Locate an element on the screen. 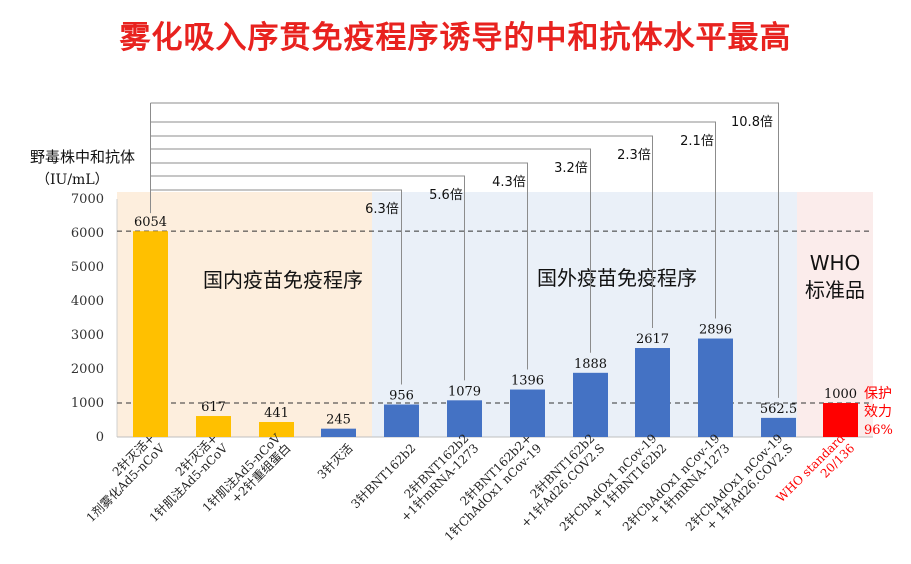 Image resolution: width=911 pixels, height=564 pixels. y-tick-label: 2000 is located at coordinates (87, 369).